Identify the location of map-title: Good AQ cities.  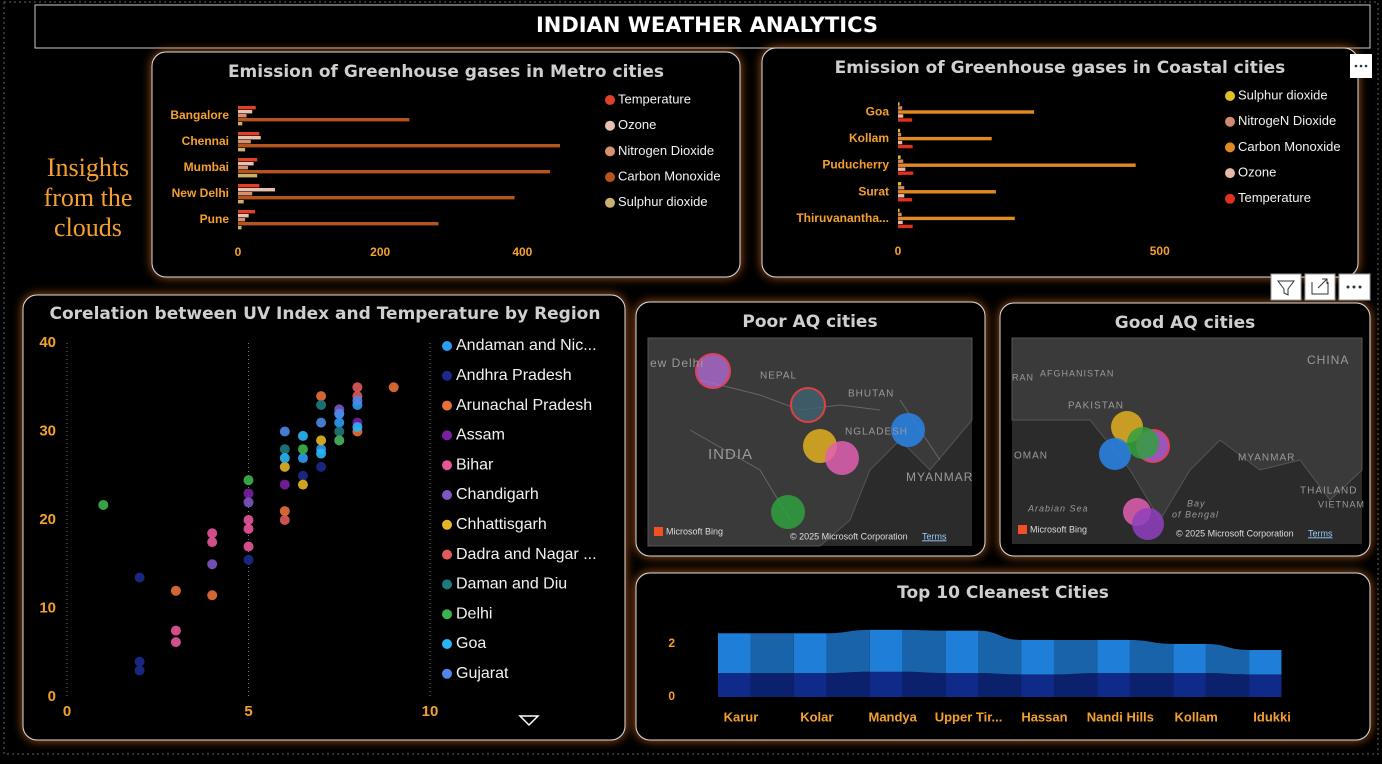
(1185, 323).